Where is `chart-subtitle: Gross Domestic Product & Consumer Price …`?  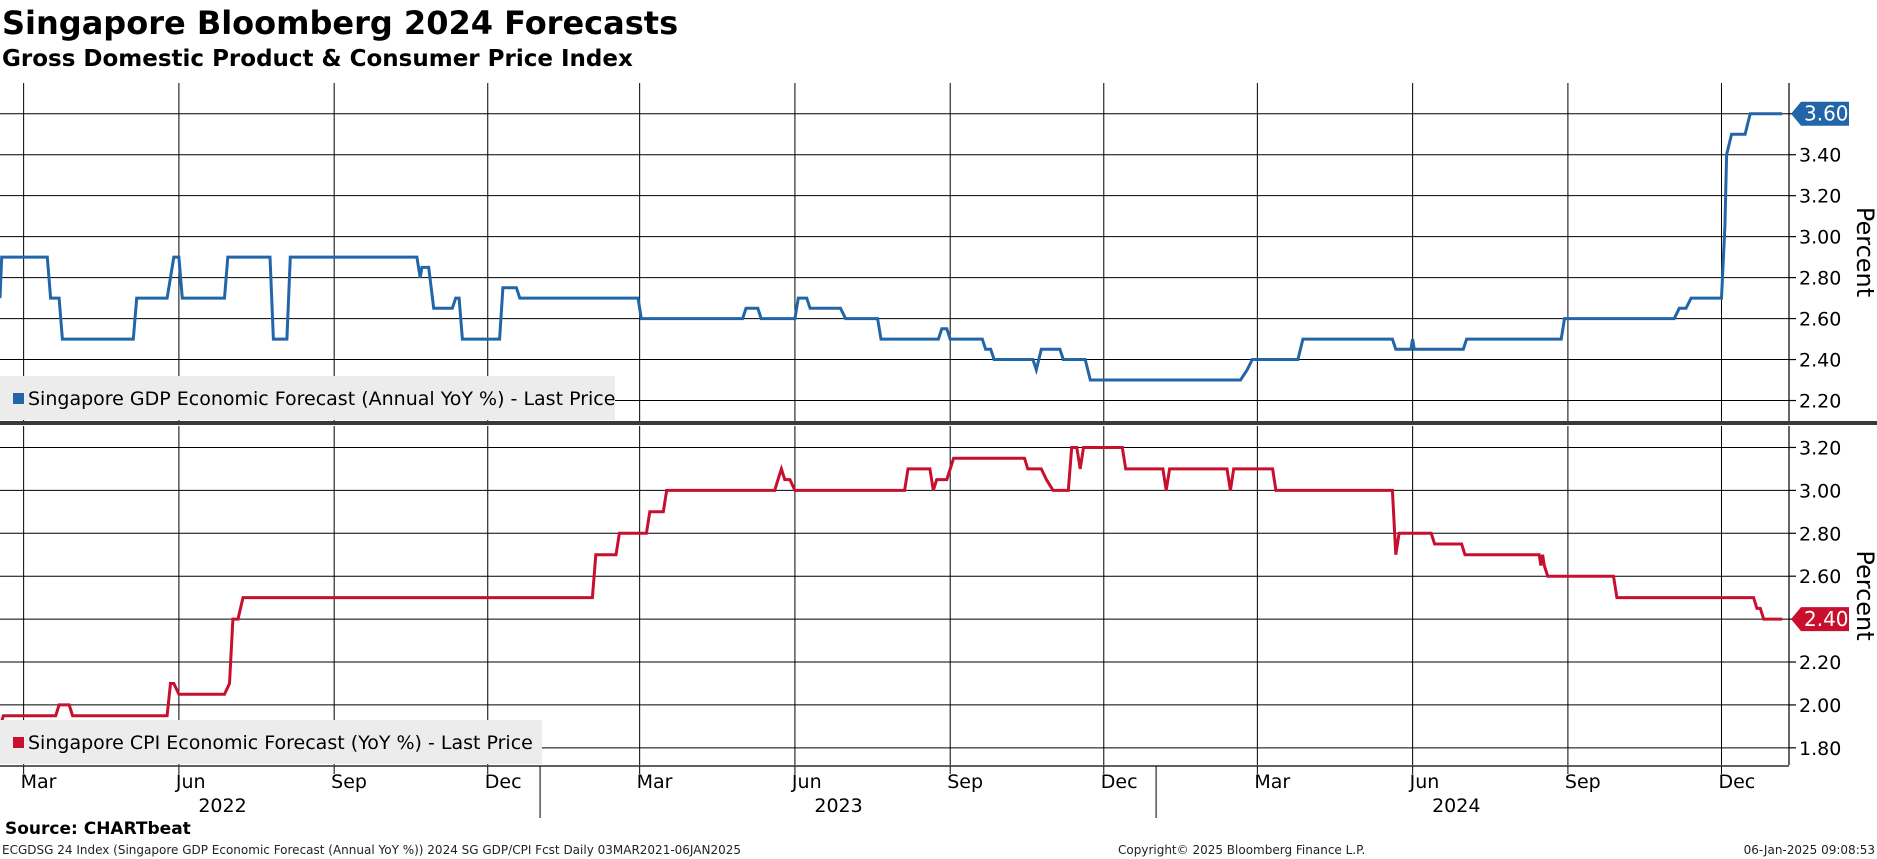 chart-subtitle: Gross Domestic Product & Consumer Price … is located at coordinates (317, 59).